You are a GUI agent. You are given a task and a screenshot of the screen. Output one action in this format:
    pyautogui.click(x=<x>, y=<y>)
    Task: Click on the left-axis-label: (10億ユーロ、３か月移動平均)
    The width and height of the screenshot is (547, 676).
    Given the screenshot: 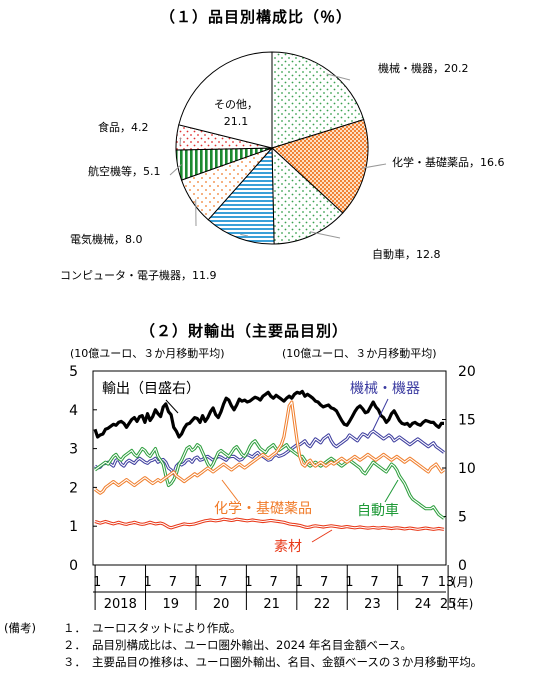 What is the action you would take?
    pyautogui.click(x=147, y=353)
    